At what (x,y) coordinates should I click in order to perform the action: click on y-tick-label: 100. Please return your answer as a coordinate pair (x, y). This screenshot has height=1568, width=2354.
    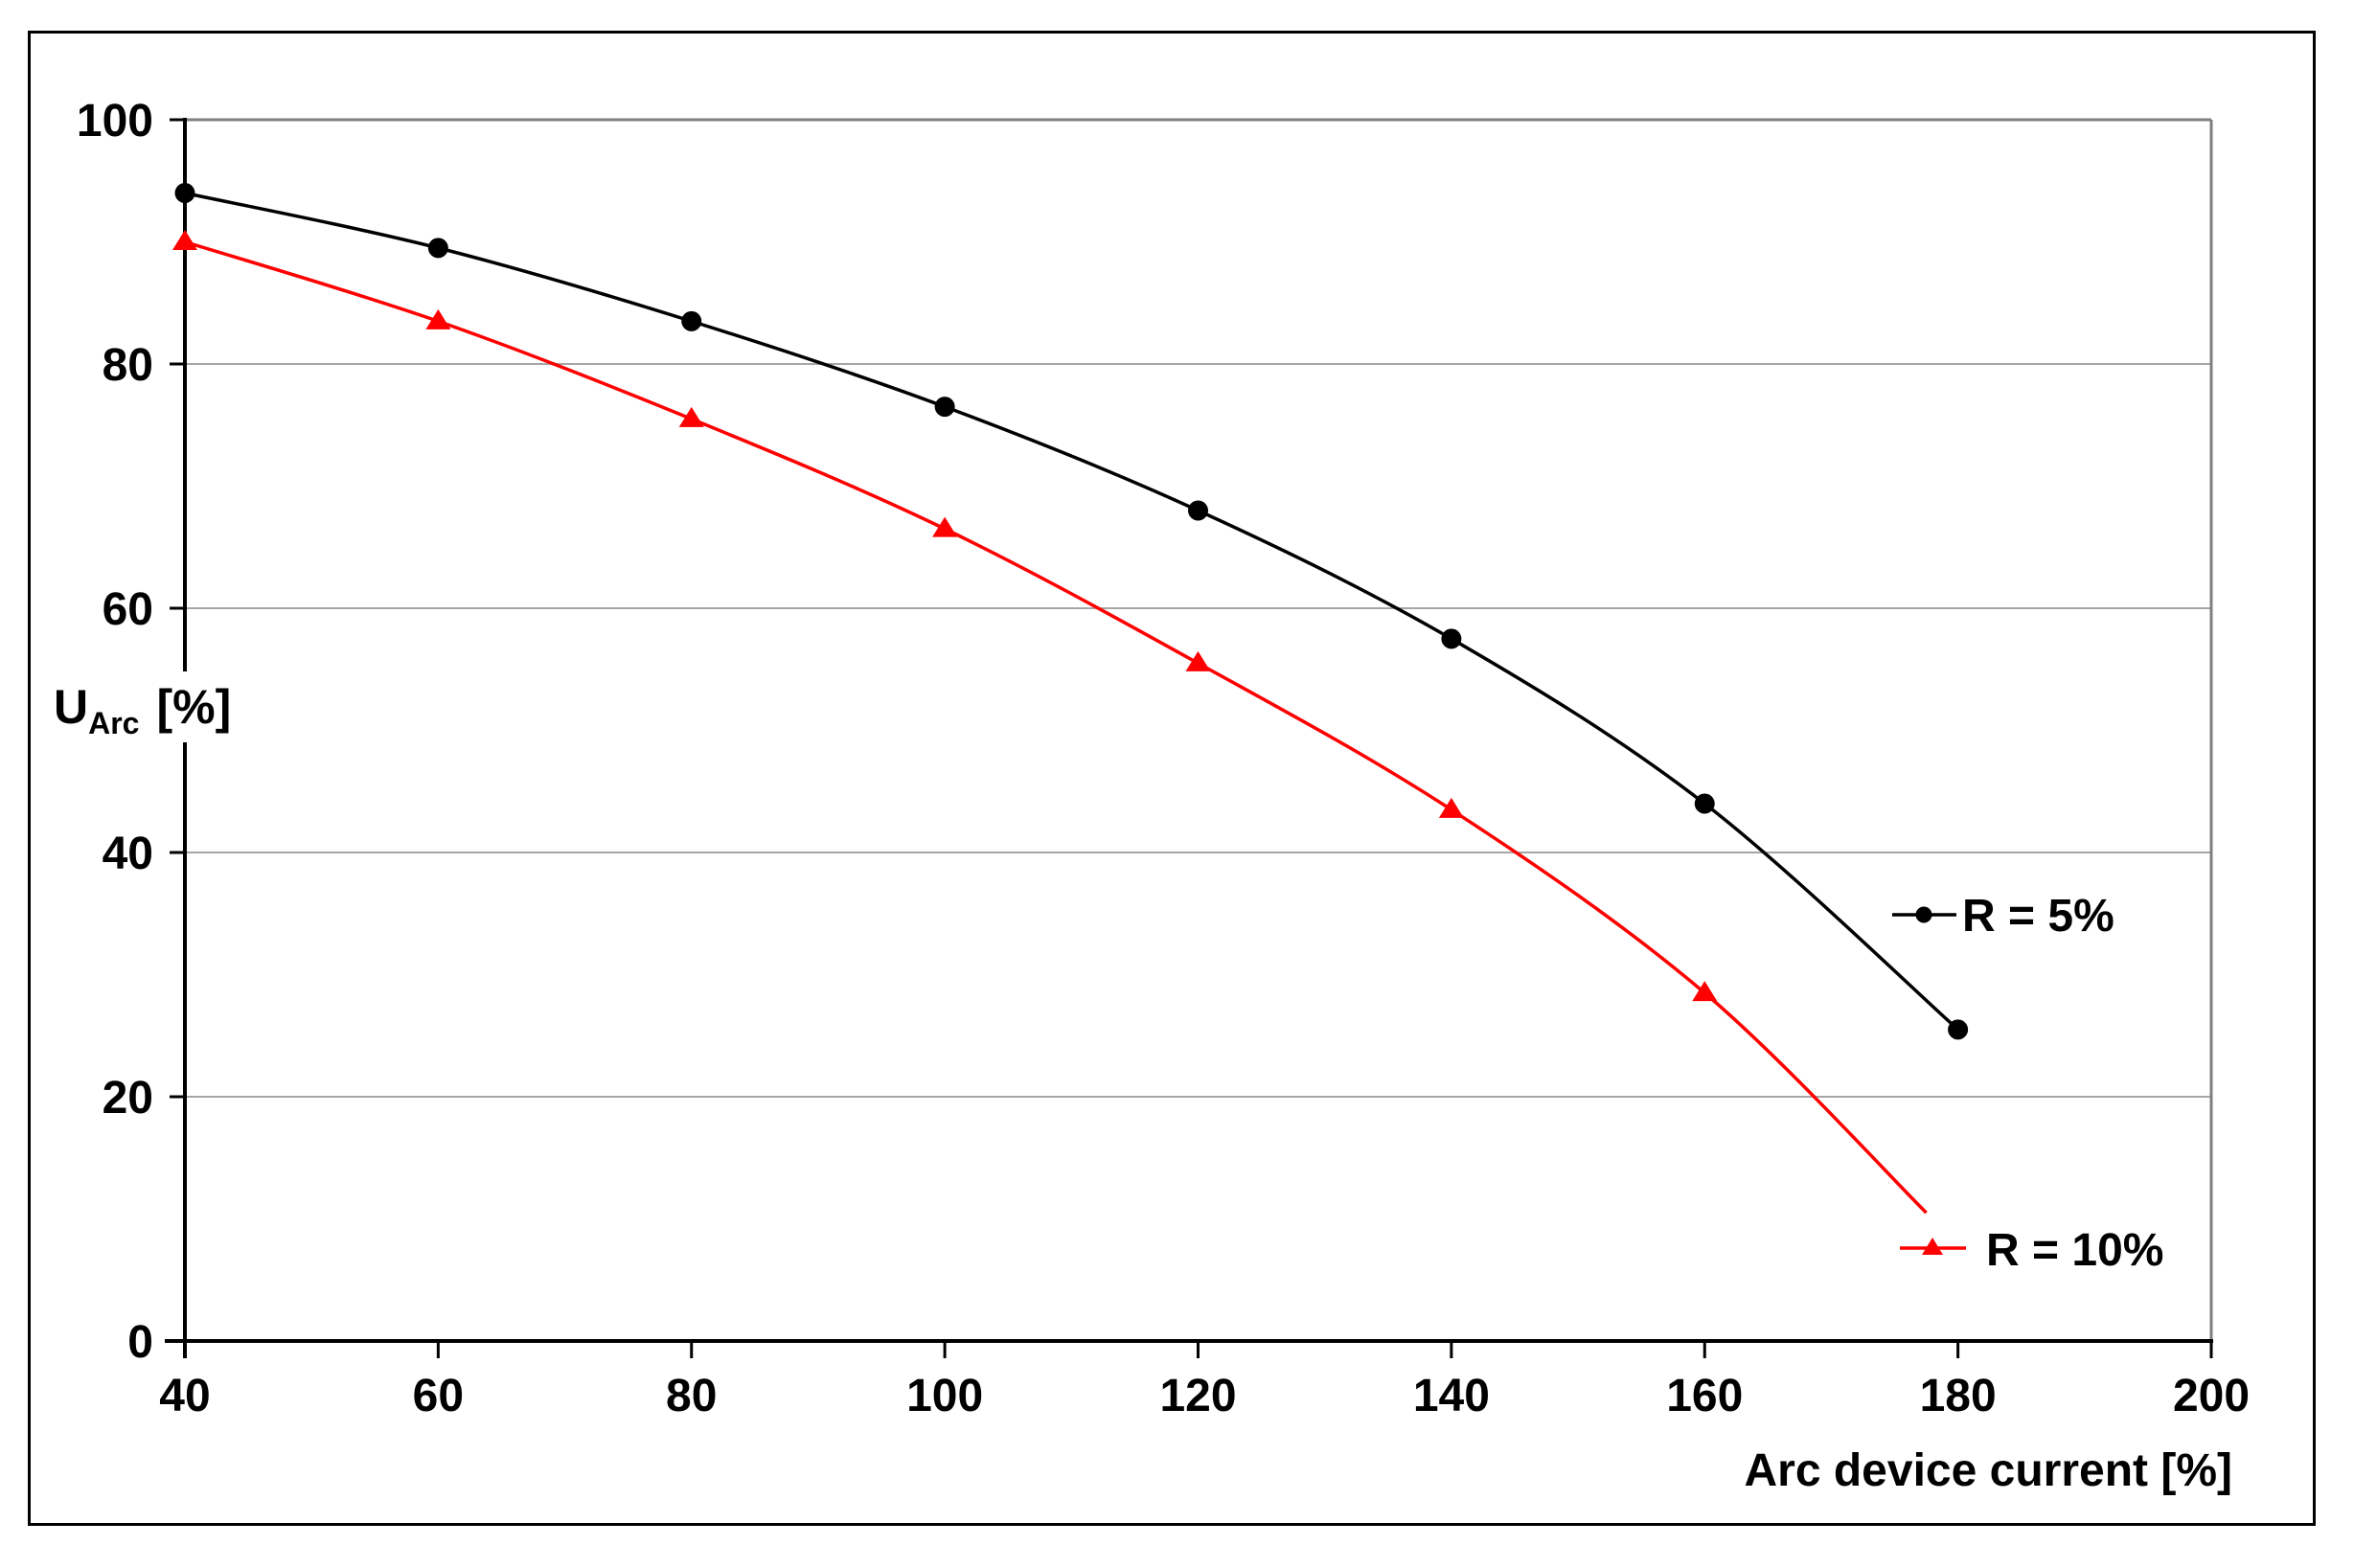
    Looking at the image, I should click on (115, 122).